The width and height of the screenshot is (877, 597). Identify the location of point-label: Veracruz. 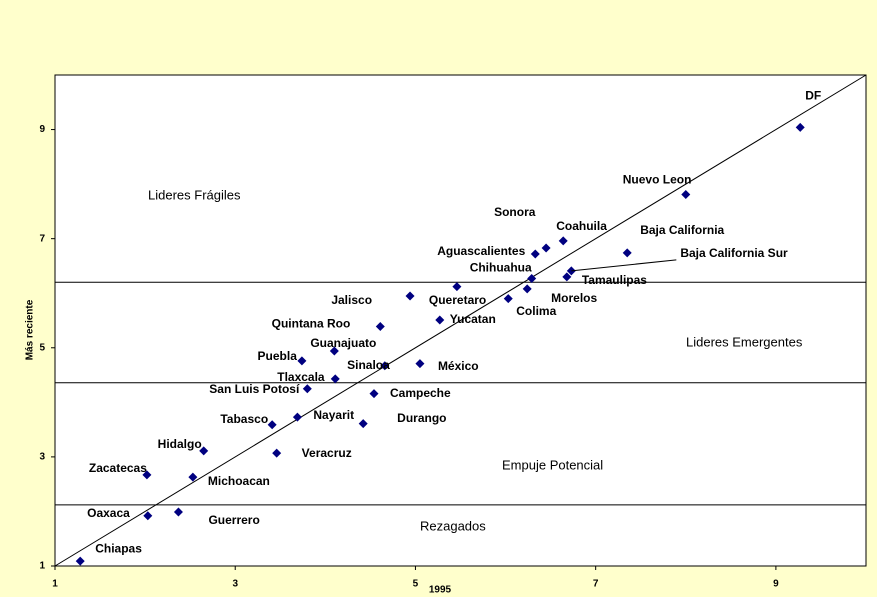
(327, 453).